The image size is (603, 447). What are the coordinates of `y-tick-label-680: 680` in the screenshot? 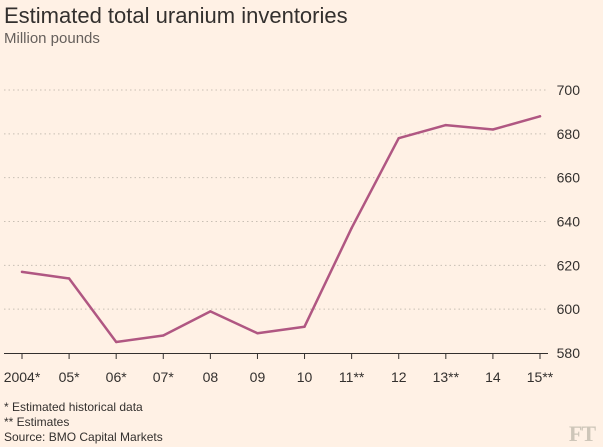 It's located at (569, 134).